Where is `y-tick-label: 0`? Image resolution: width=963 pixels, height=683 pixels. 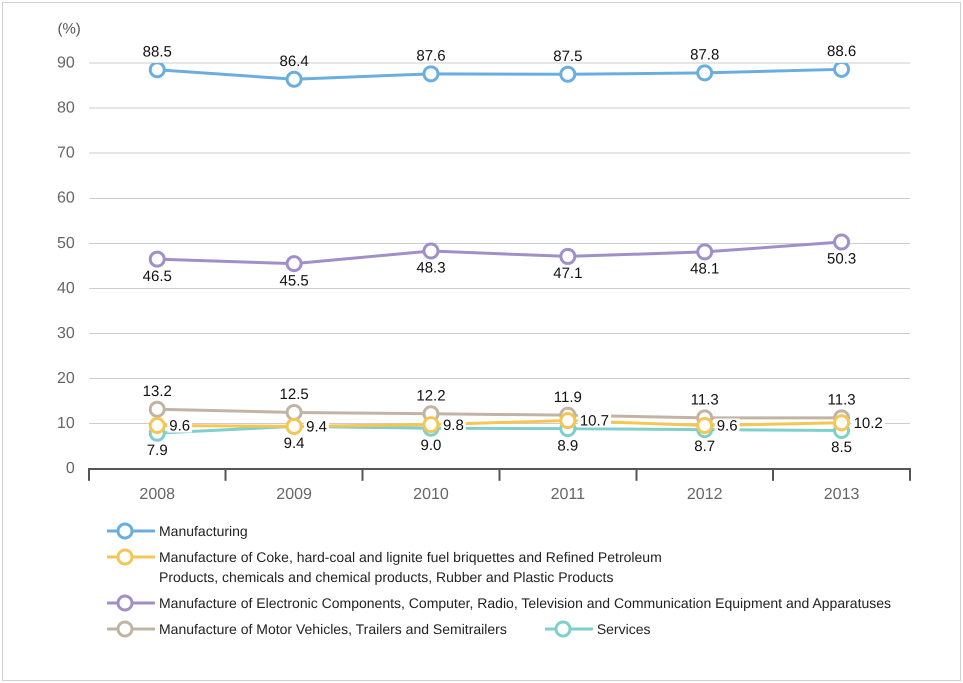
y-tick-label: 0 is located at coordinates (70, 469).